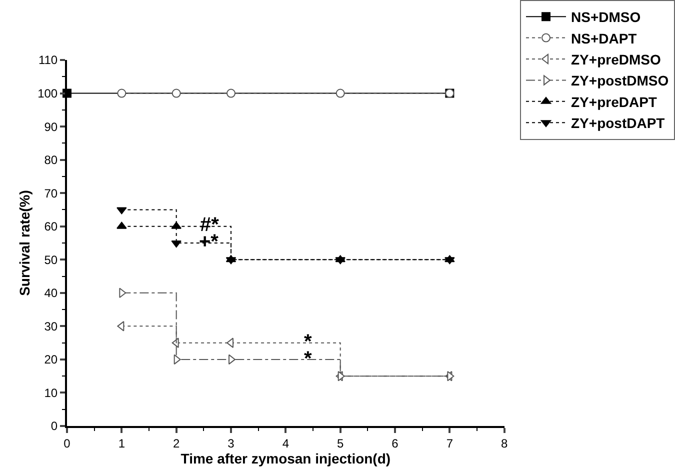 The image size is (675, 474). I want to click on legend-label: NS+DMSO, so click(606, 17).